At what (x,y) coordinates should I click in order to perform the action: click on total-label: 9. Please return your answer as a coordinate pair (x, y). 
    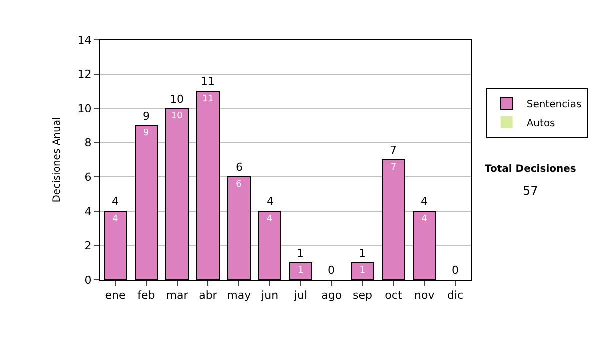
    Looking at the image, I should click on (146, 116).